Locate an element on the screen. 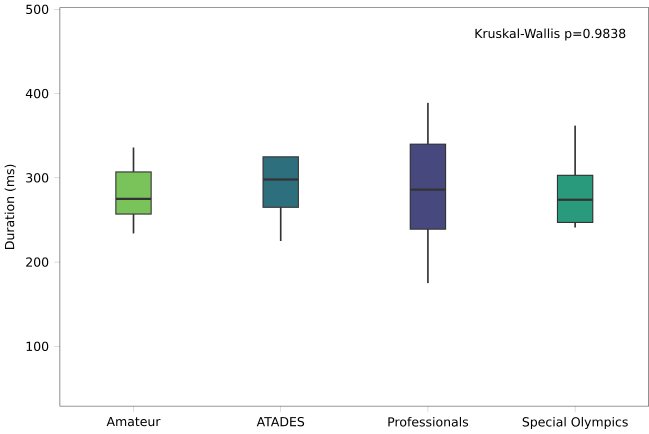 This screenshot has height=434, width=649. x-tick-label: Amateur is located at coordinates (133, 421).